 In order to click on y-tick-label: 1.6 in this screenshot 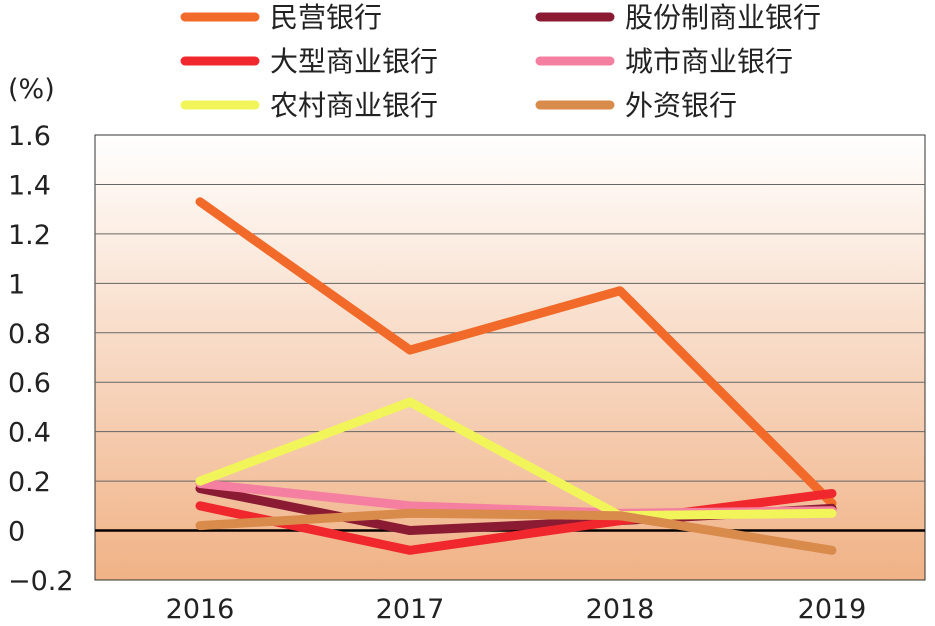, I will do `click(29, 136)`.